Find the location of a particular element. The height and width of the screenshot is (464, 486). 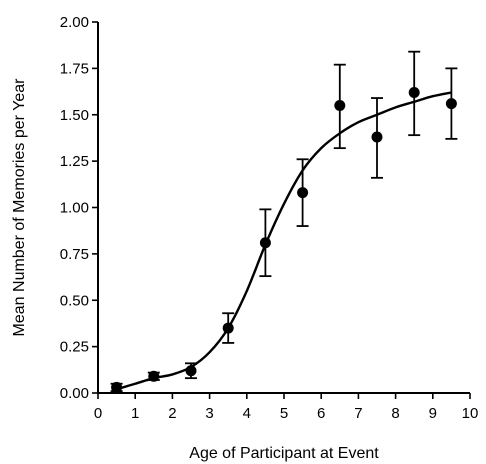

y-tick-label: 0.00 is located at coordinates (74, 393).